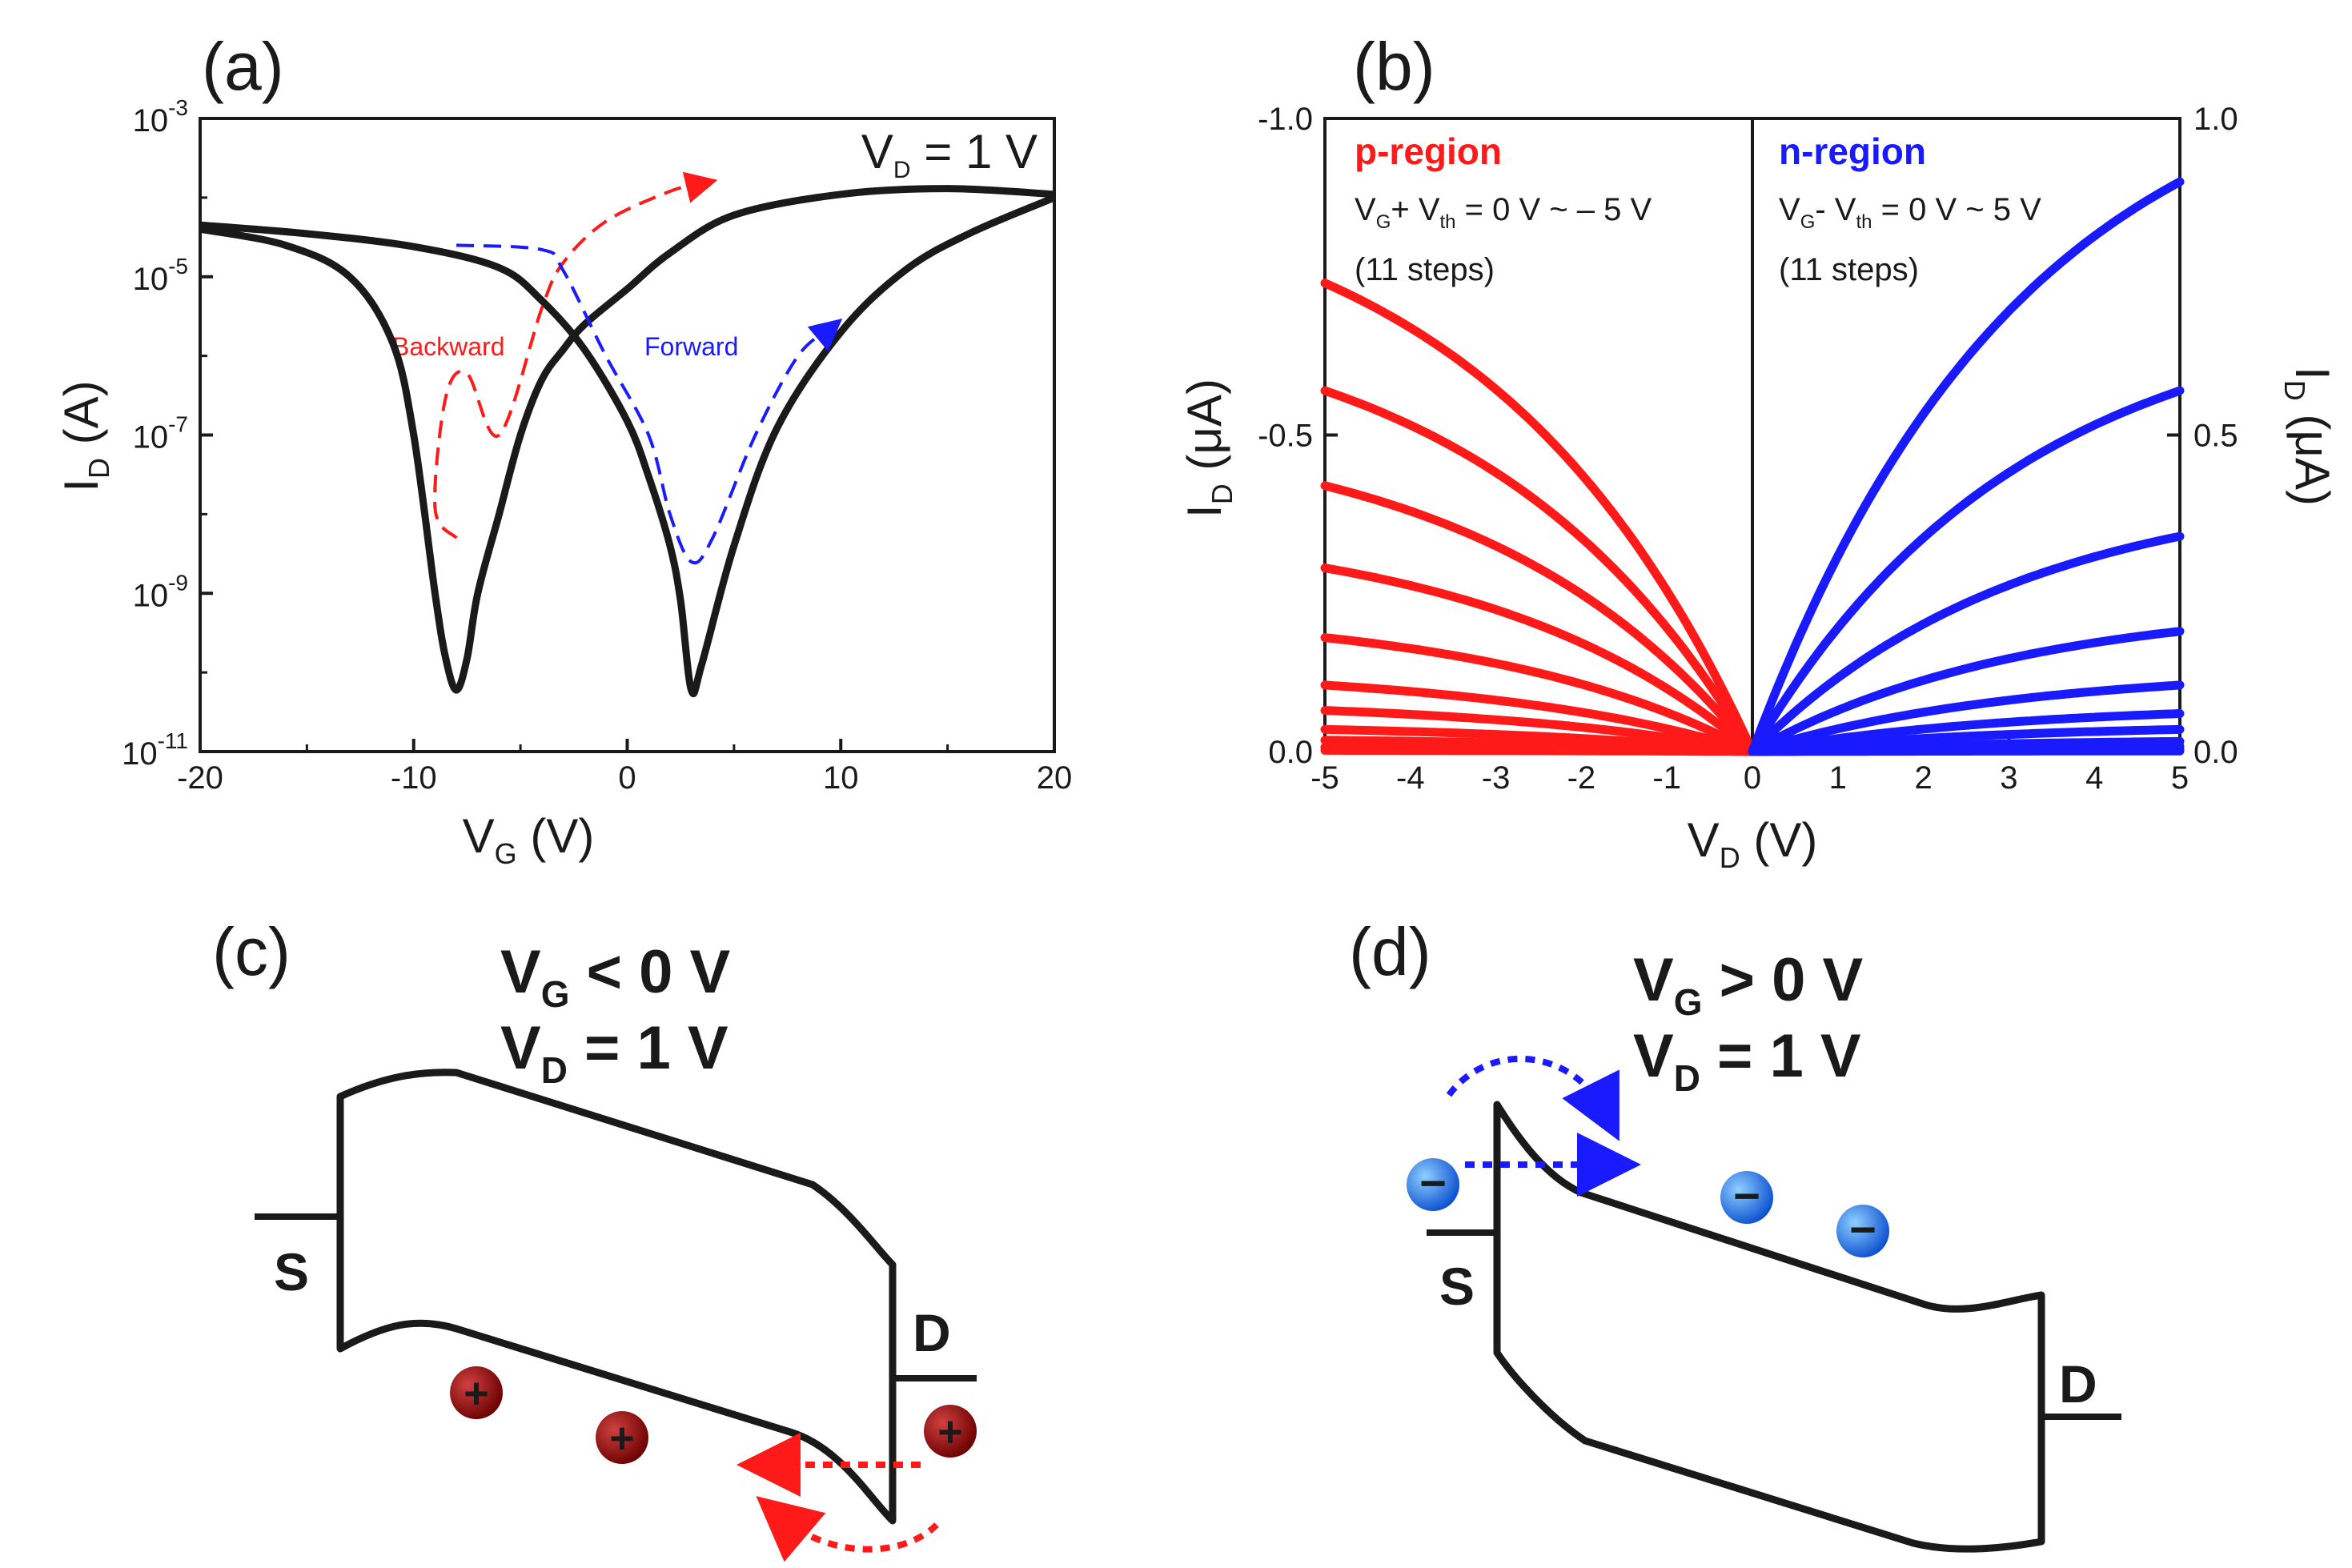 This screenshot has width=2352, height=1568. What do you see at coordinates (1753, 843) in the screenshot?
I see `x-axis-label-b: VD (V)` at bounding box center [1753, 843].